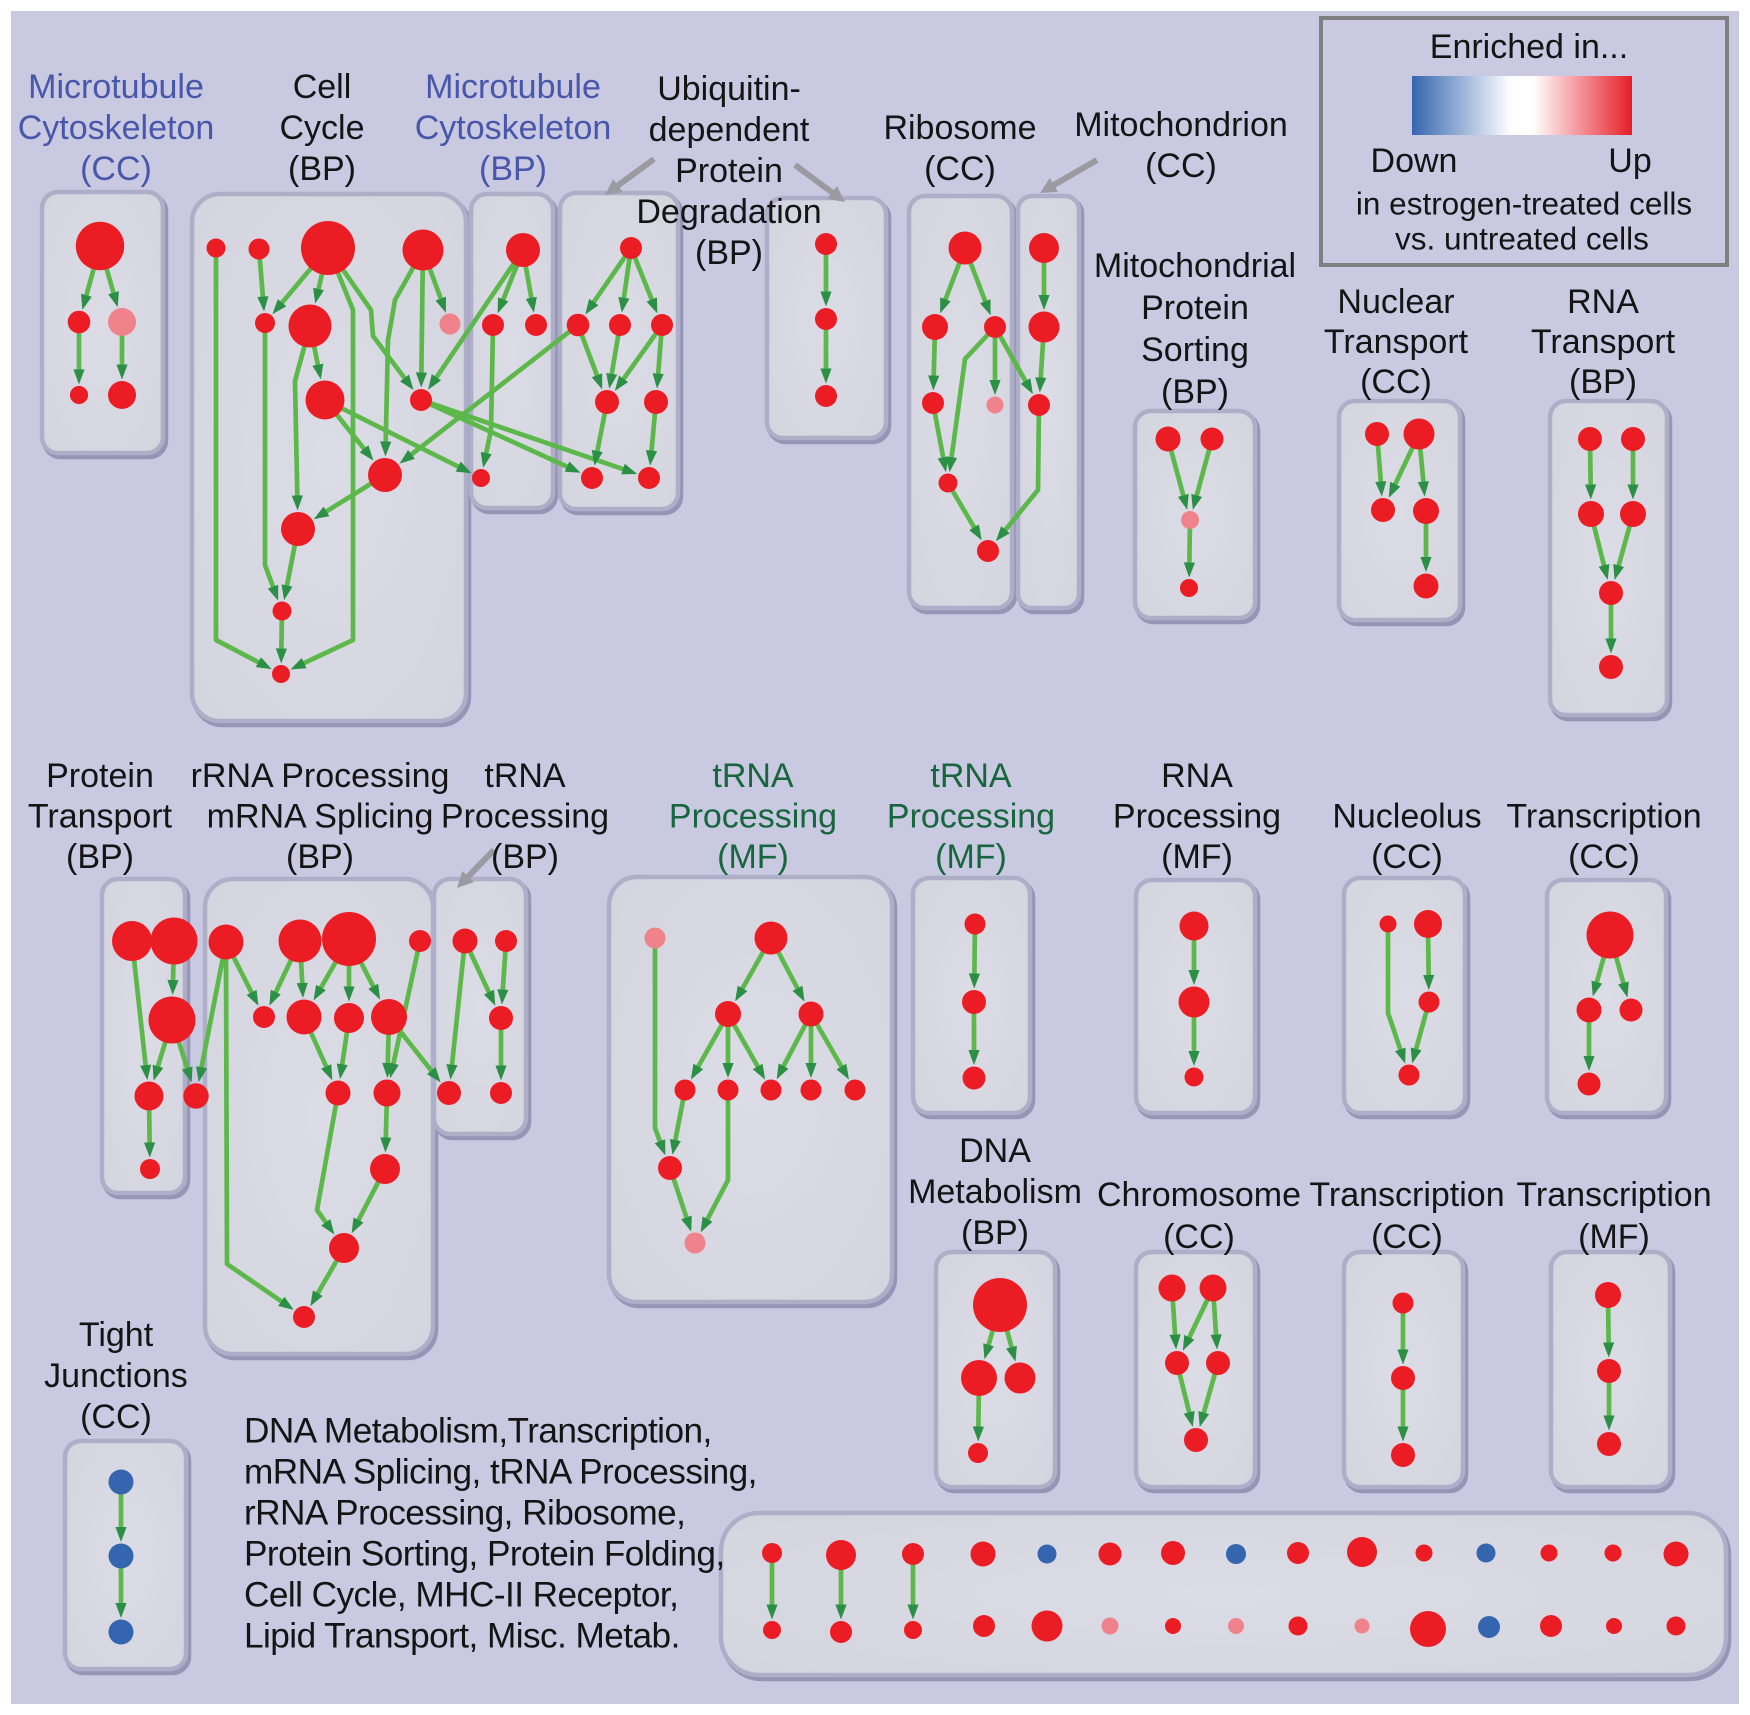 The height and width of the screenshot is (1715, 1750). I want to click on svg-text: mRNA Splicing, so click(320, 816).